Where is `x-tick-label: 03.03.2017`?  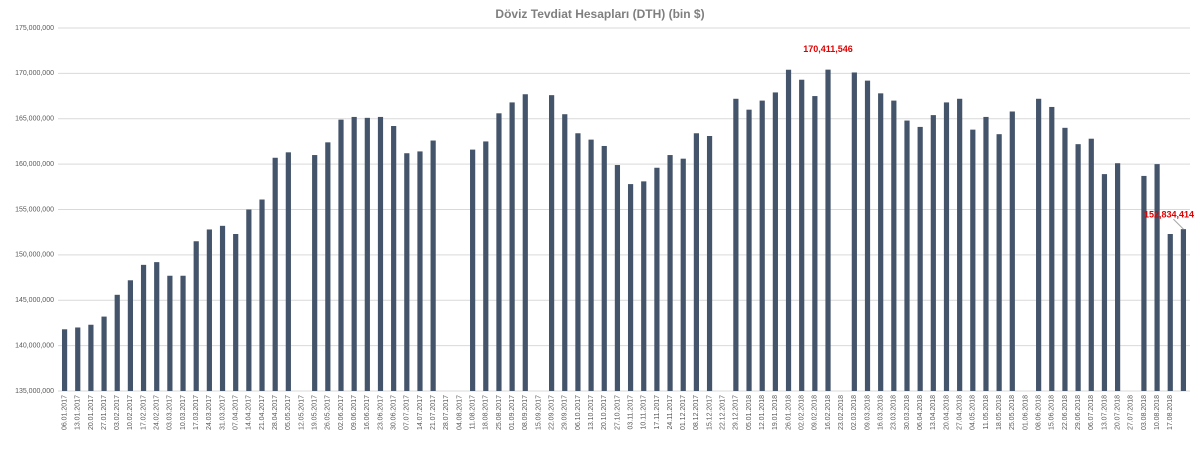
x-tick-label: 03.03.2017 is located at coordinates (170, 412).